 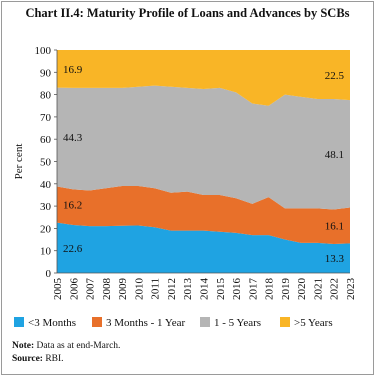 What do you see at coordinates (286, 289) in the screenshot?
I see `x-tick-label: 2019` at bounding box center [286, 289].